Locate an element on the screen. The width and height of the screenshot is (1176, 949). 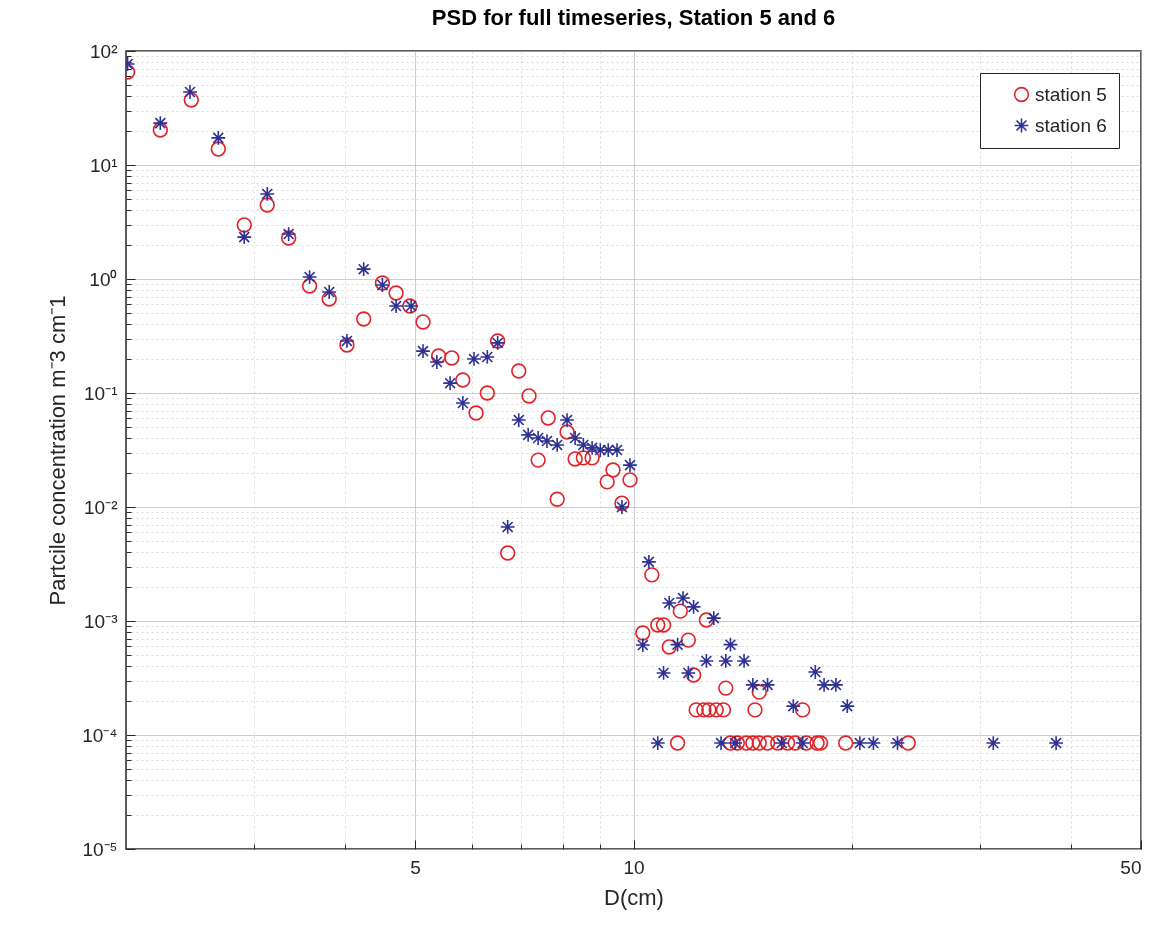
y-tick-label: 10⁻³ is located at coordinates (101, 621).